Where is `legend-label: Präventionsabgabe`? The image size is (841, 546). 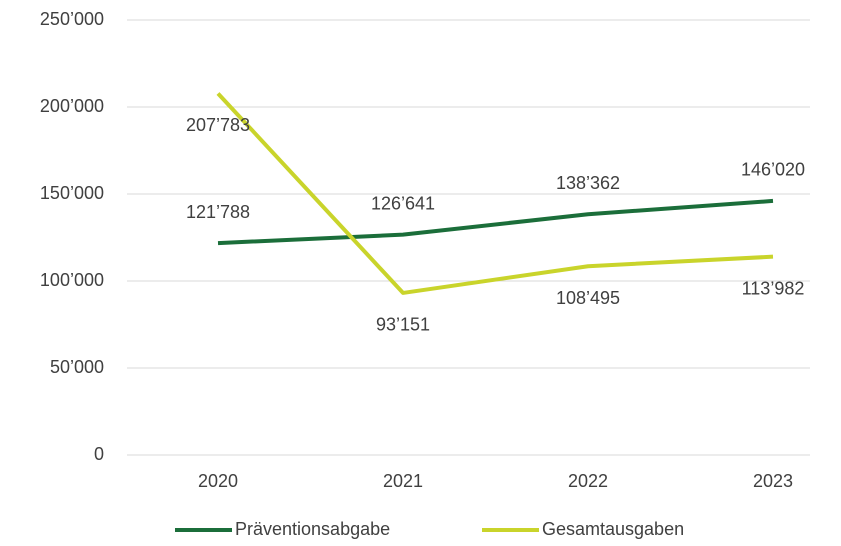 legend-label: Präventionsabgabe is located at coordinates (312, 529).